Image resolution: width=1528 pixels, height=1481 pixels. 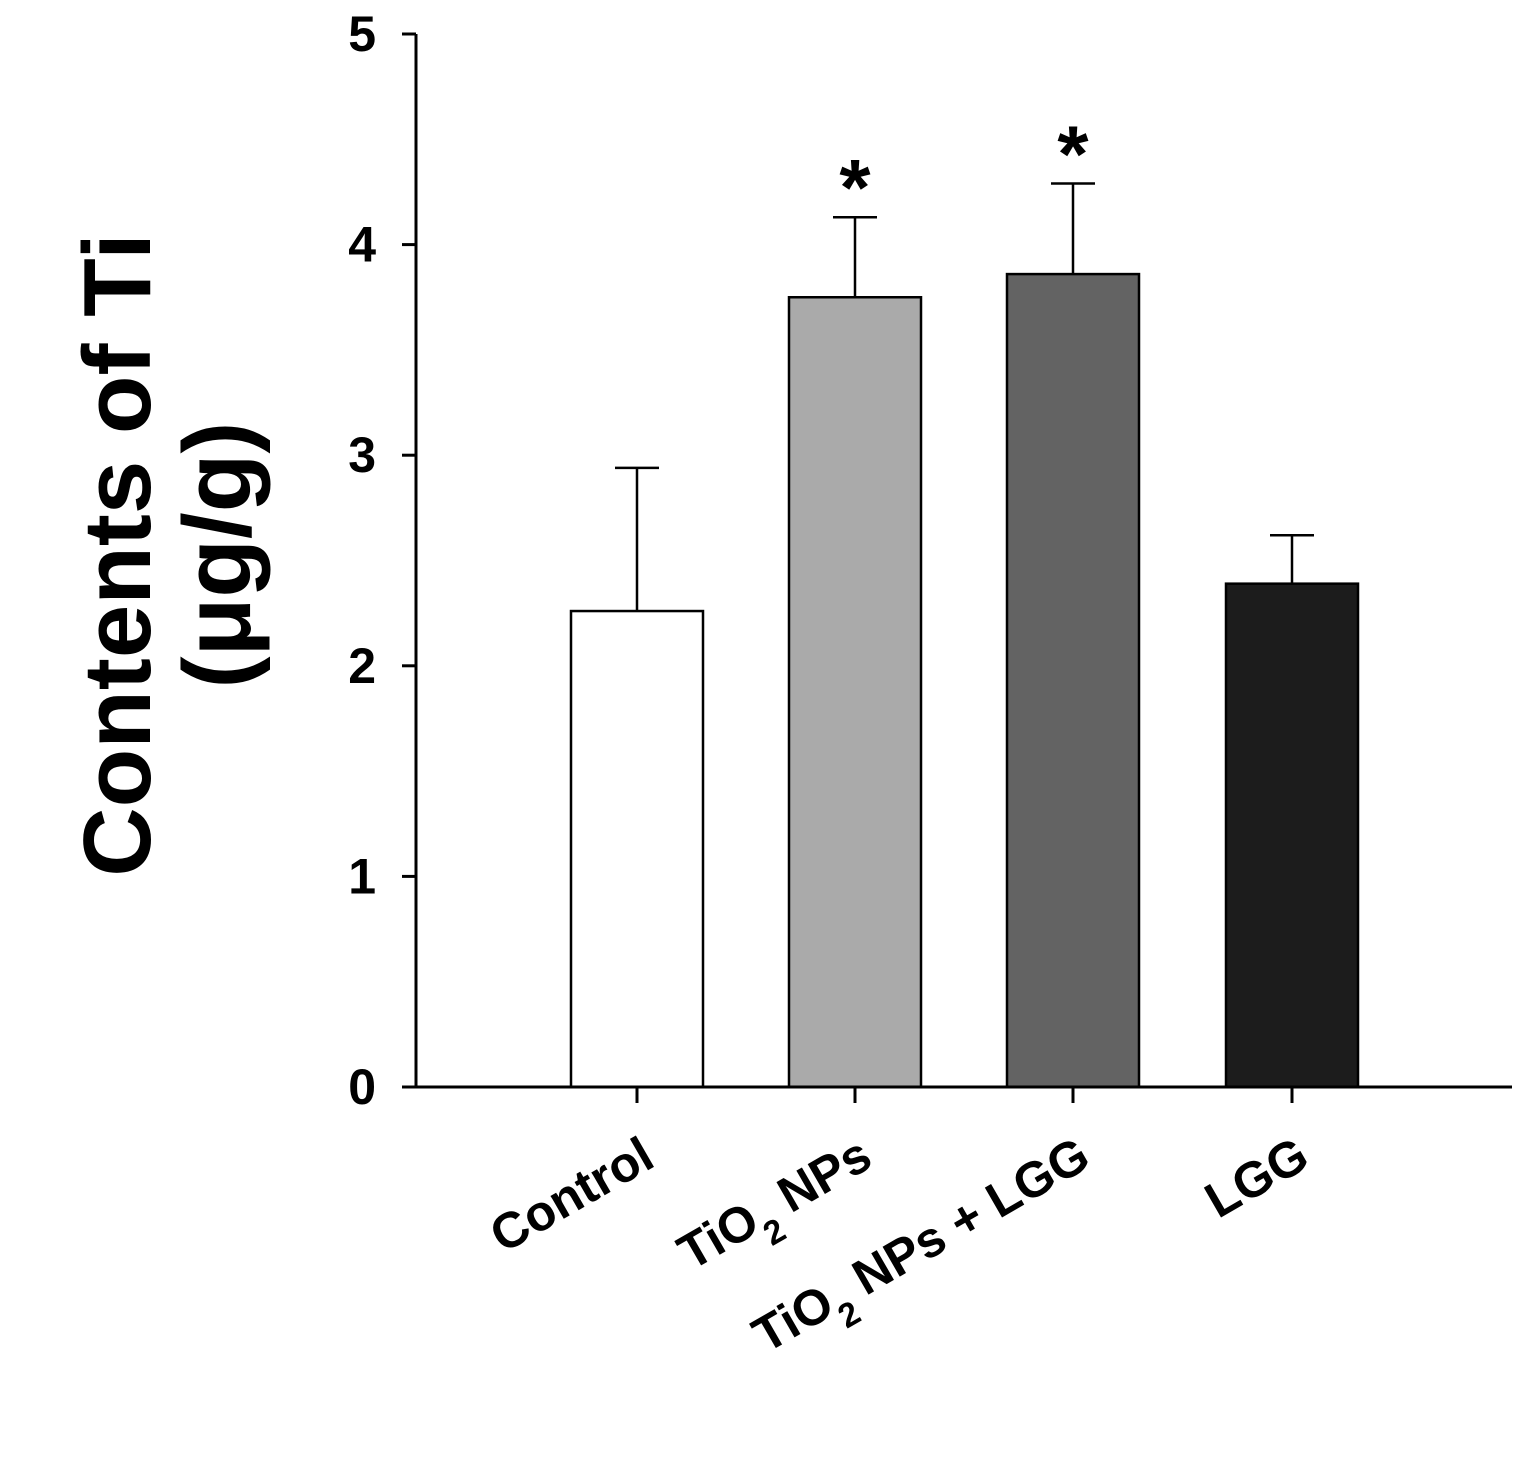 What do you see at coordinates (362, 876) in the screenshot?
I see `y-tick-label: 1` at bounding box center [362, 876].